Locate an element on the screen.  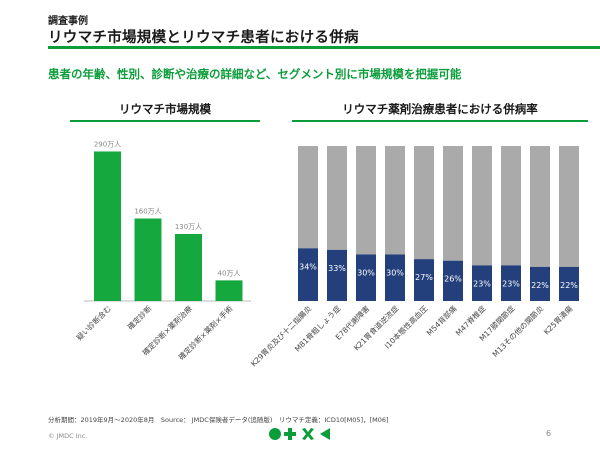
title-underline is located at coordinates (324, 47).